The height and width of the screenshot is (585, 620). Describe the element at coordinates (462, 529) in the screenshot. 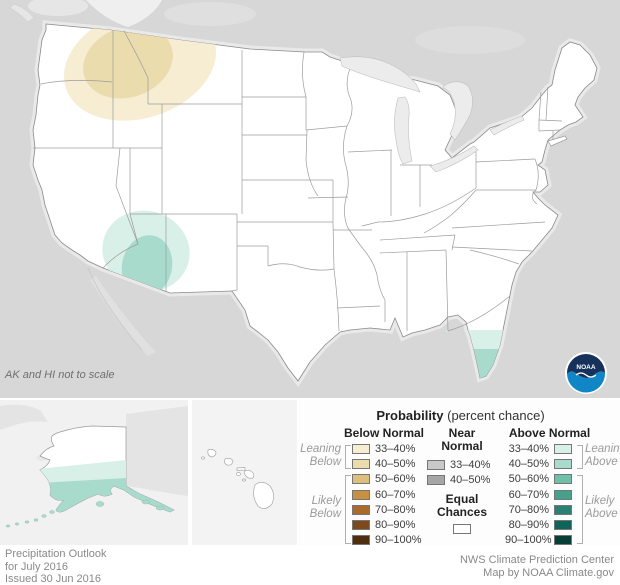

I see `equal-chances-swatch` at that location.